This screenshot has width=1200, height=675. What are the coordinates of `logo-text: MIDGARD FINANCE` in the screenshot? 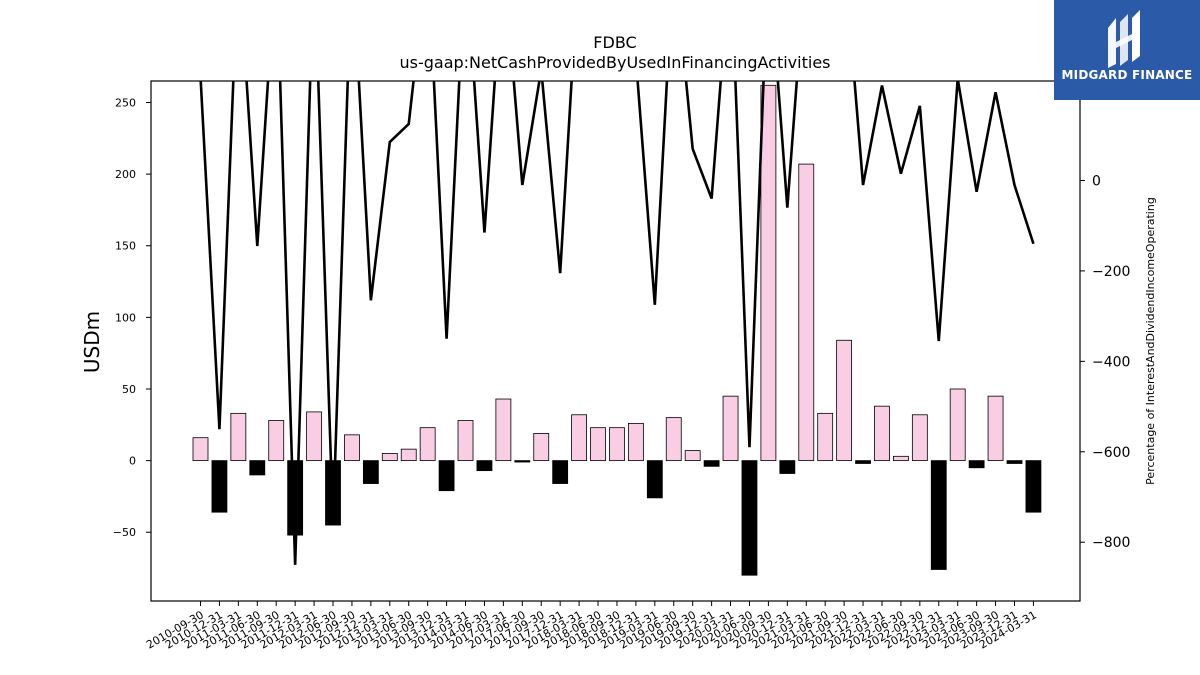 It's located at (1127, 75).